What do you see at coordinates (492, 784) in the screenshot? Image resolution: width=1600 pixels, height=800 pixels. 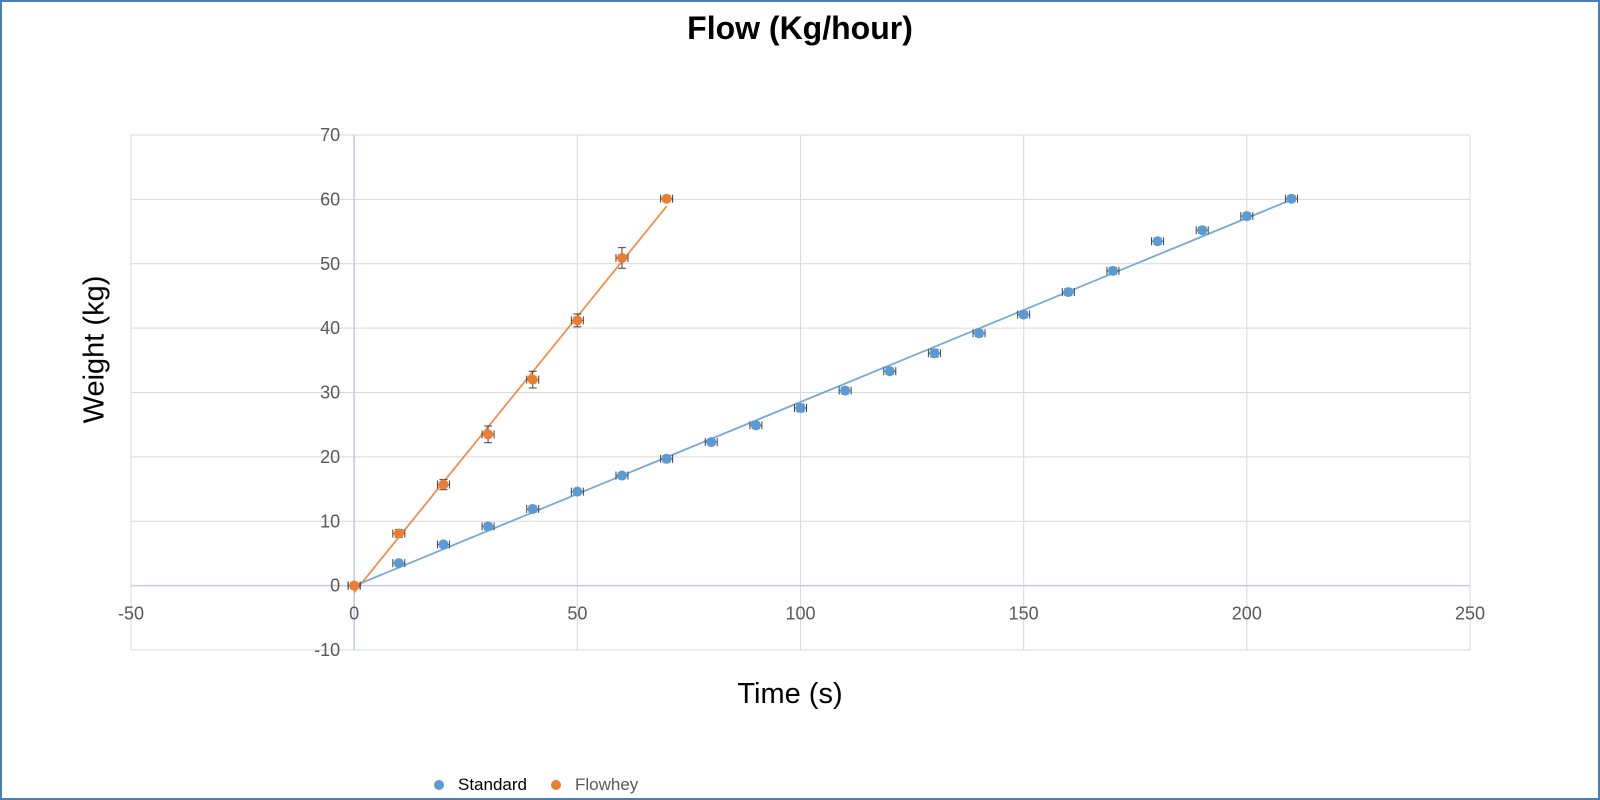 I see `legend-label-standard: Standard` at bounding box center [492, 784].